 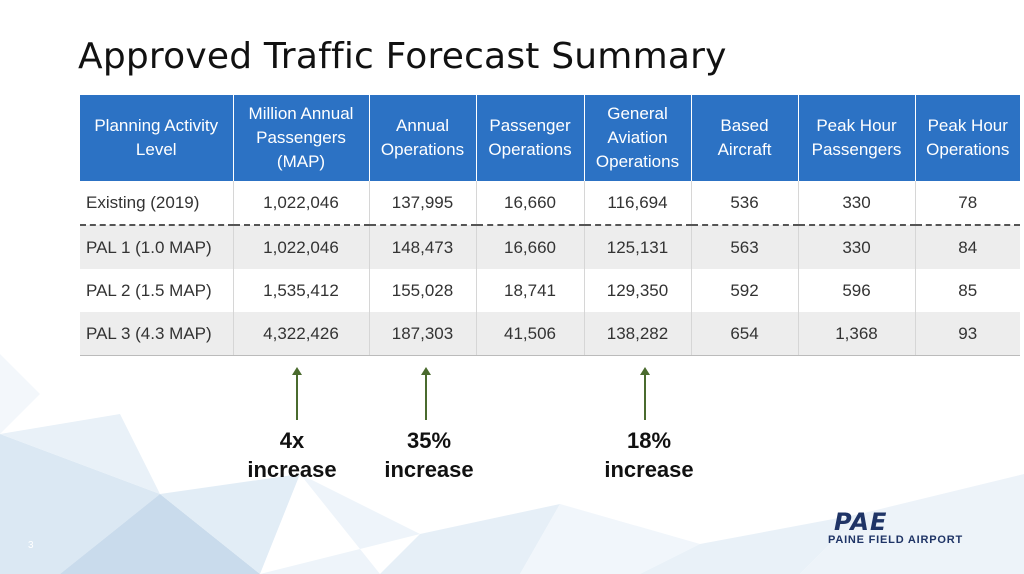 What do you see at coordinates (967, 203) in the screenshot?
I see `table-cell: 78` at bounding box center [967, 203].